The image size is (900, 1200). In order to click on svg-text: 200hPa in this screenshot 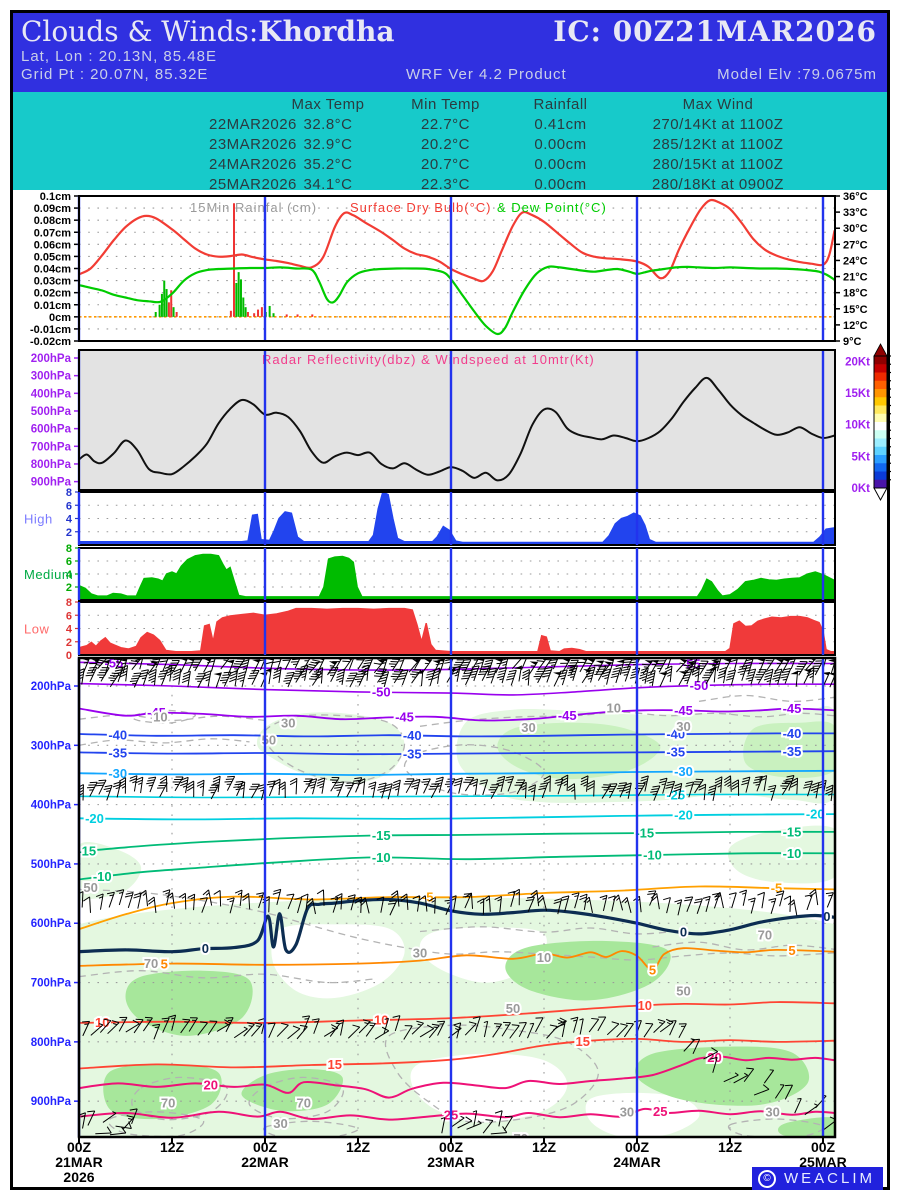, I will do `click(51, 359)`.